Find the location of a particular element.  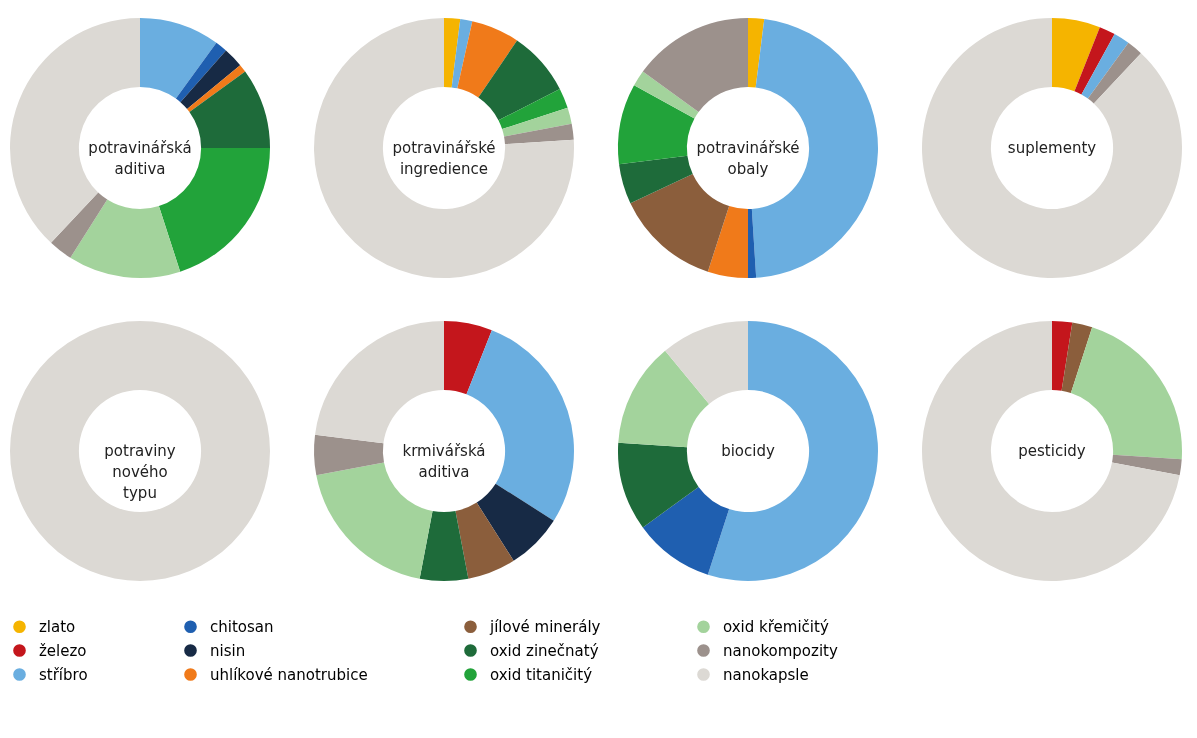

legend-label: uhlíkové nanotrubice is located at coordinates (289, 674).